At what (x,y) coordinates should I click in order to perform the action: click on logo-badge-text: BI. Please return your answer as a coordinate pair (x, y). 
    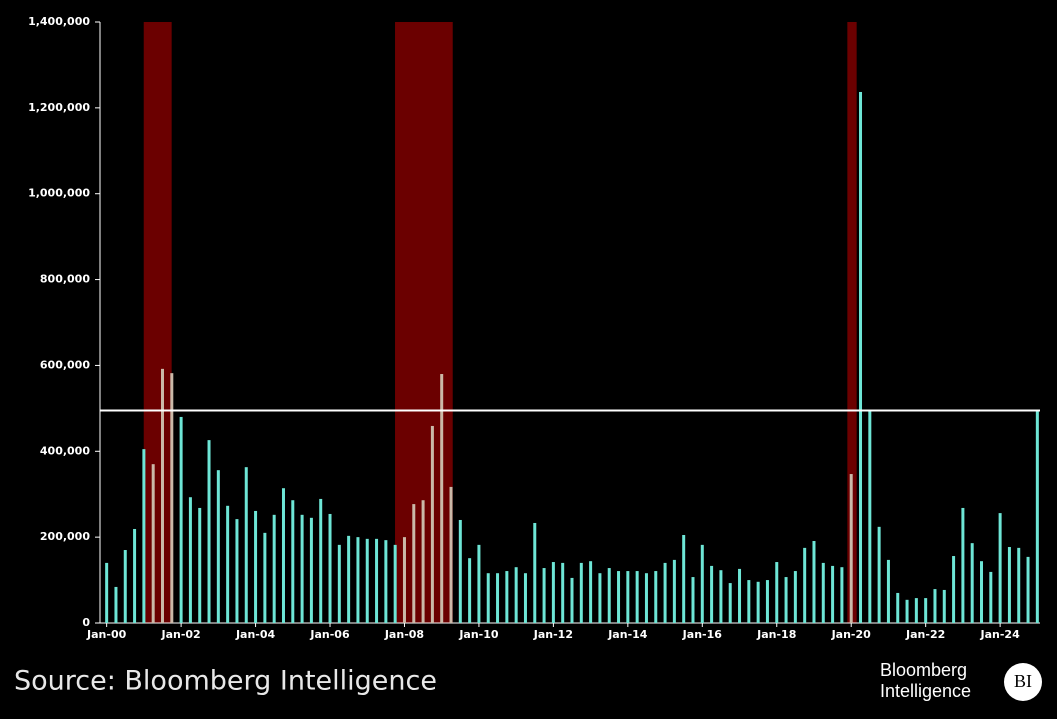
    Looking at the image, I should click on (1023, 681).